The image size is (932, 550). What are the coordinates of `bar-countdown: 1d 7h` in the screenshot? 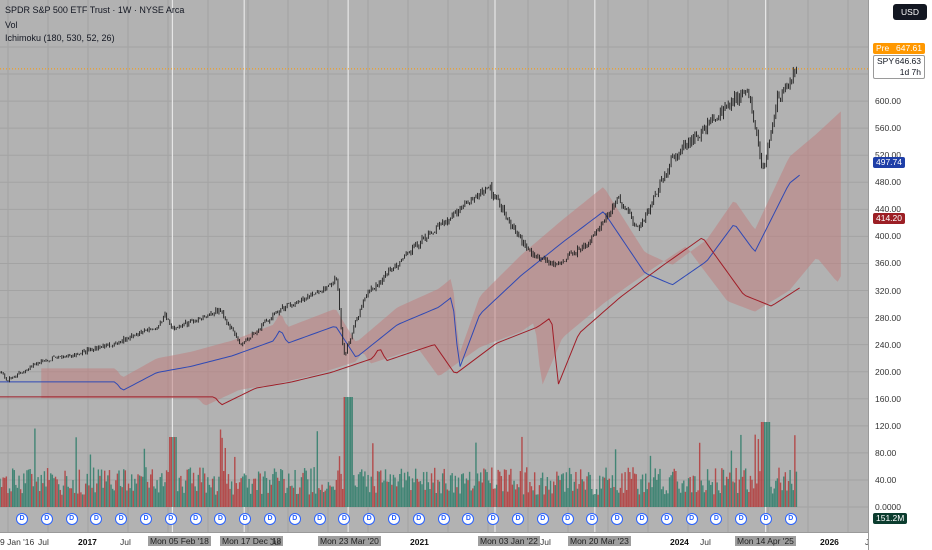 It's located at (910, 72).